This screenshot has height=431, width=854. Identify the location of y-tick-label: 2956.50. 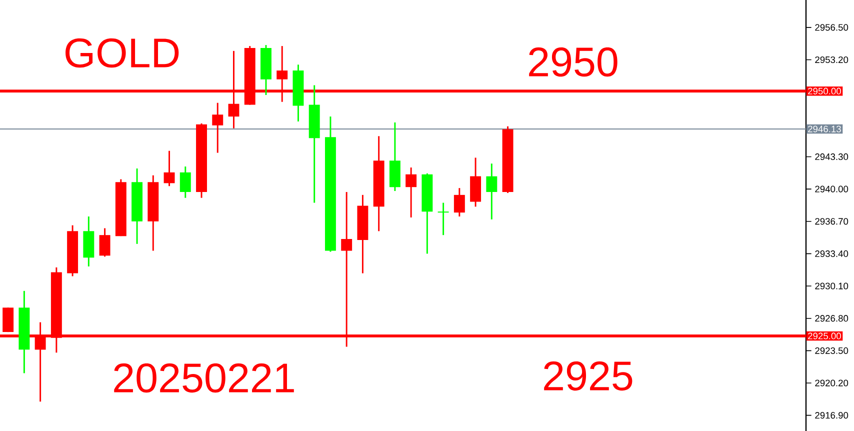
(831, 27).